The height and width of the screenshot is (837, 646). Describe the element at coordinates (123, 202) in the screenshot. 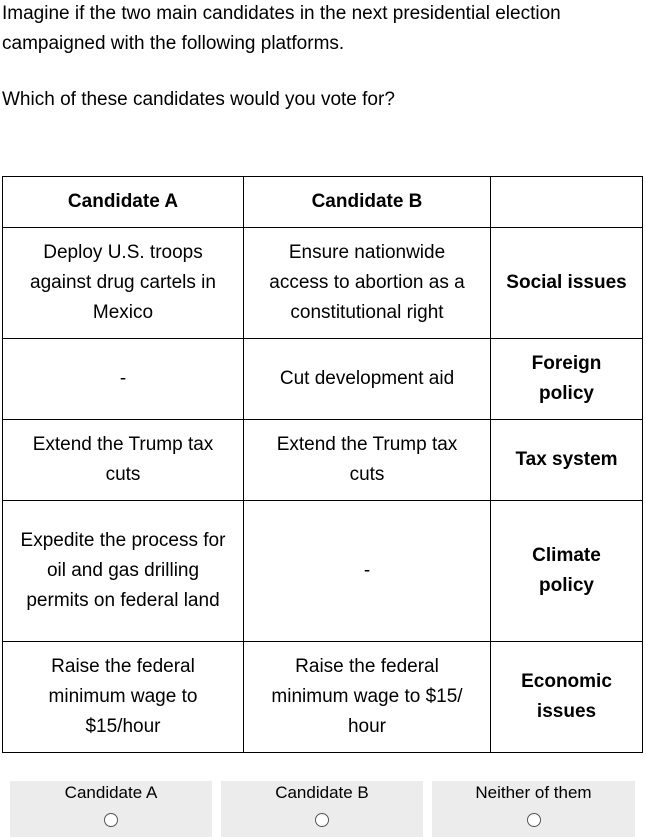

I see `header-candidate-a: Candidate A` at that location.